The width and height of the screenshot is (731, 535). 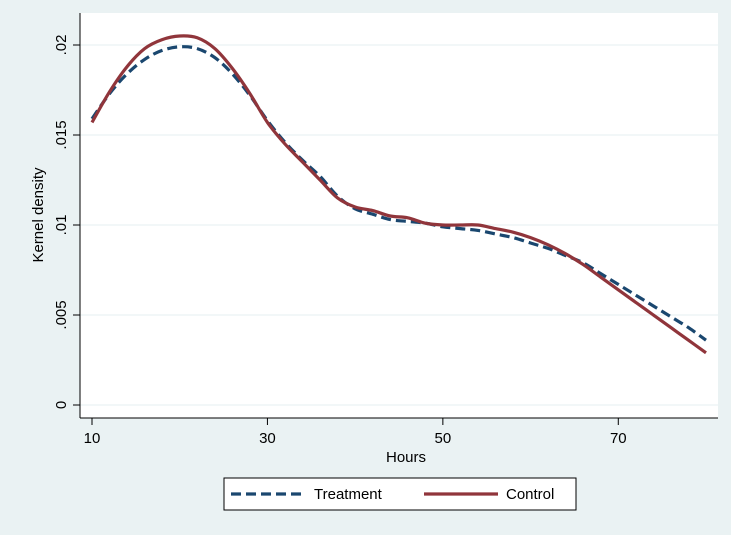 I want to click on x-tick-label: 70, so click(x=618, y=438).